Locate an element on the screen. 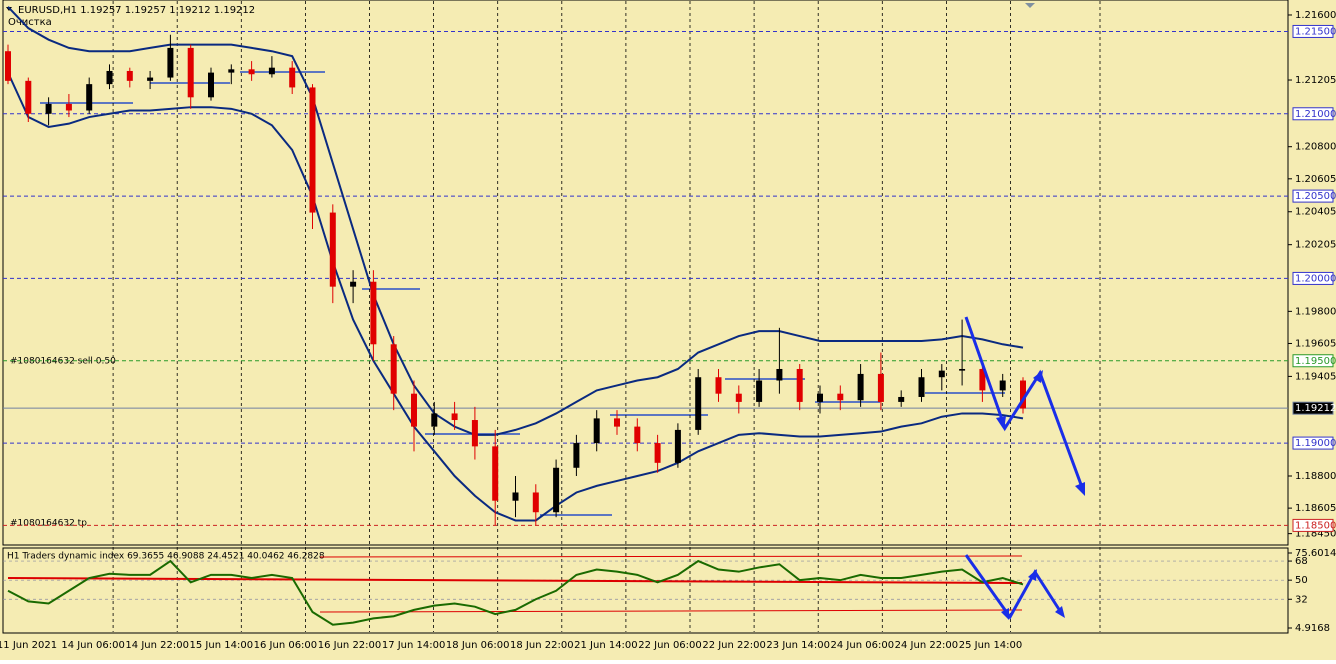 Image resolution: width=1336 pixels, height=664 pixels. x-tick-label: 22 Jun 06:00 is located at coordinates (670, 645).